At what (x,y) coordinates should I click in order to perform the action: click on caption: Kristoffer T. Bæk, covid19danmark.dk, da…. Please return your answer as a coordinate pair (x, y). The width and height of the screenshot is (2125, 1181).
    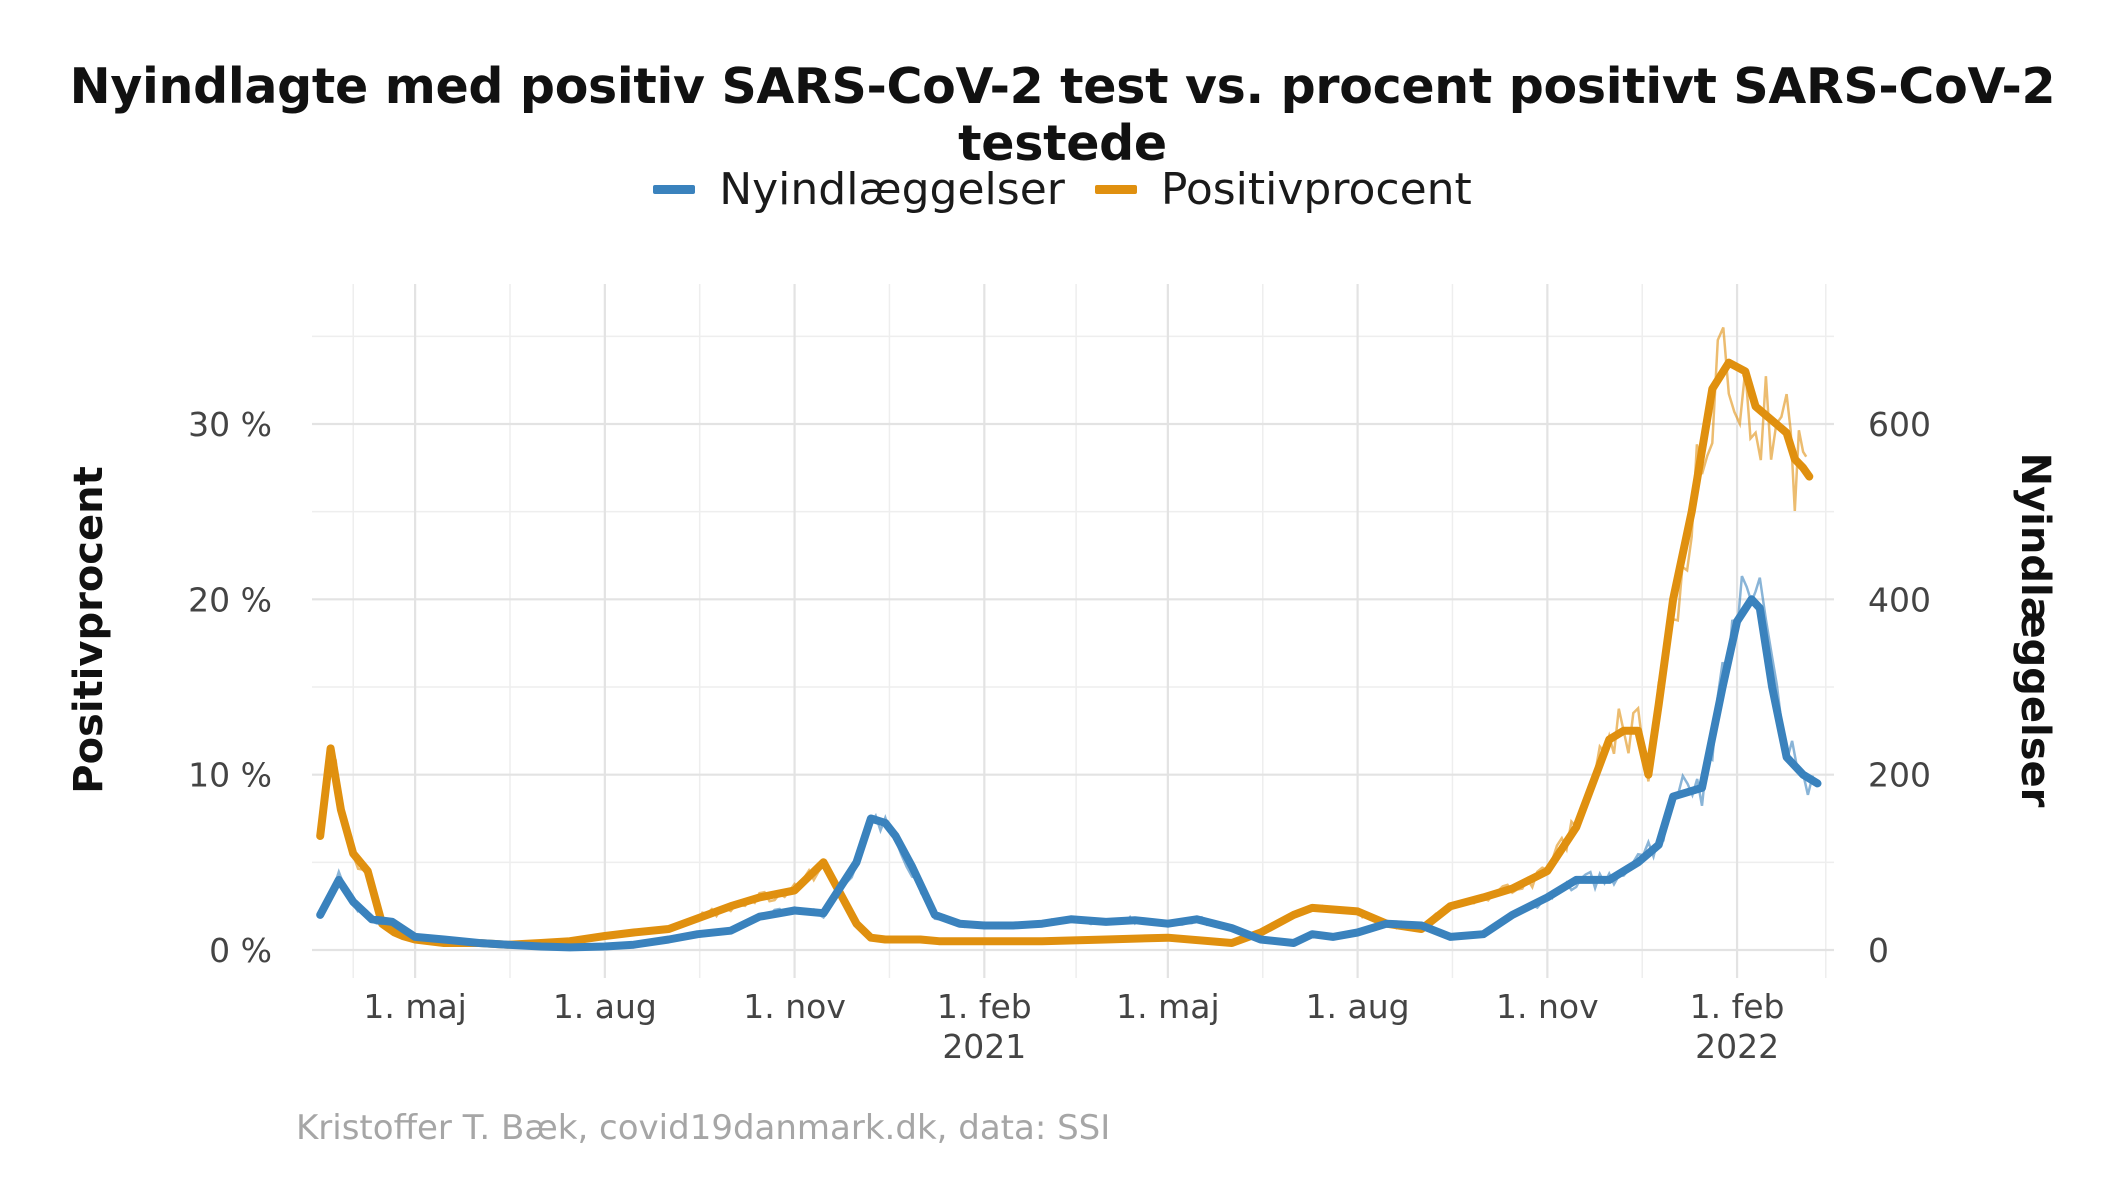
    Looking at the image, I should click on (703, 1128).